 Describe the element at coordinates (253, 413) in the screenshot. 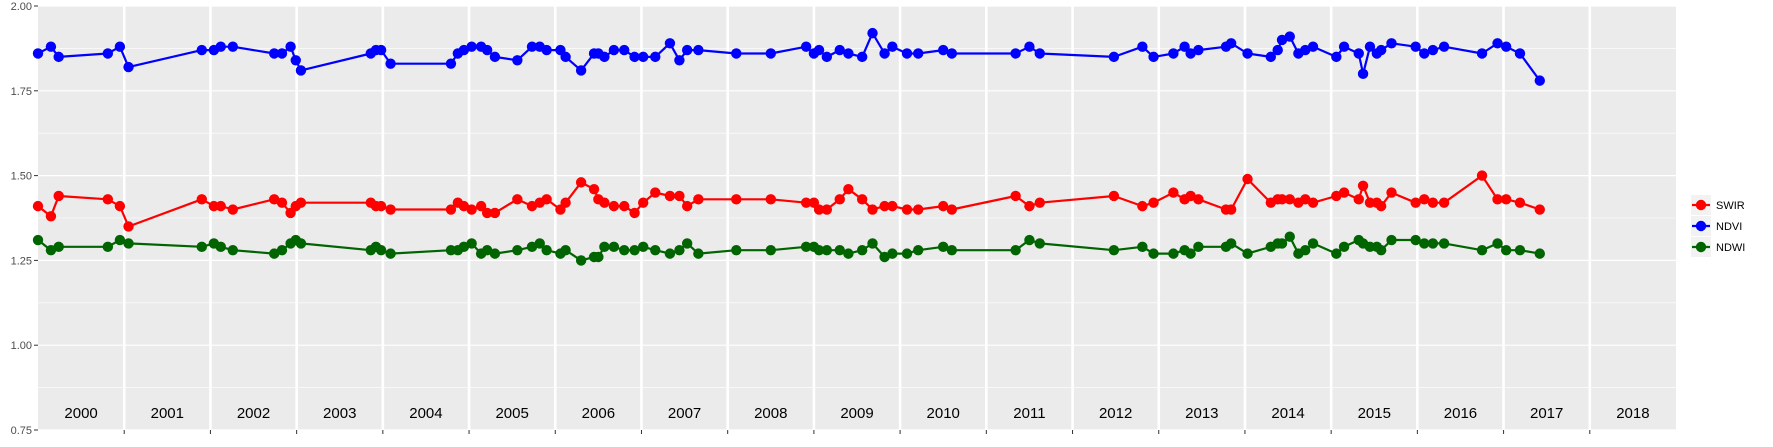

I see `year-label: 2002` at that location.